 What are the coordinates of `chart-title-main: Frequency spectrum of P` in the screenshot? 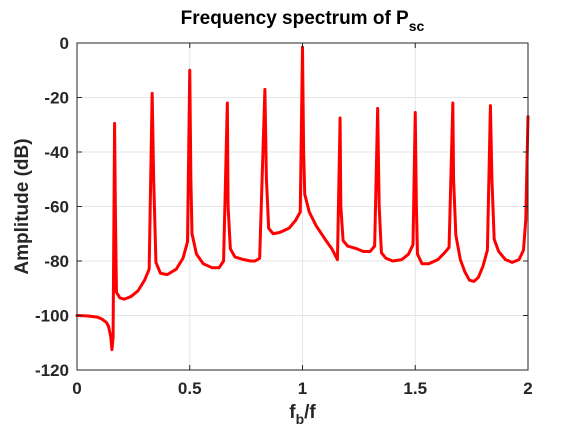 It's located at (295, 18).